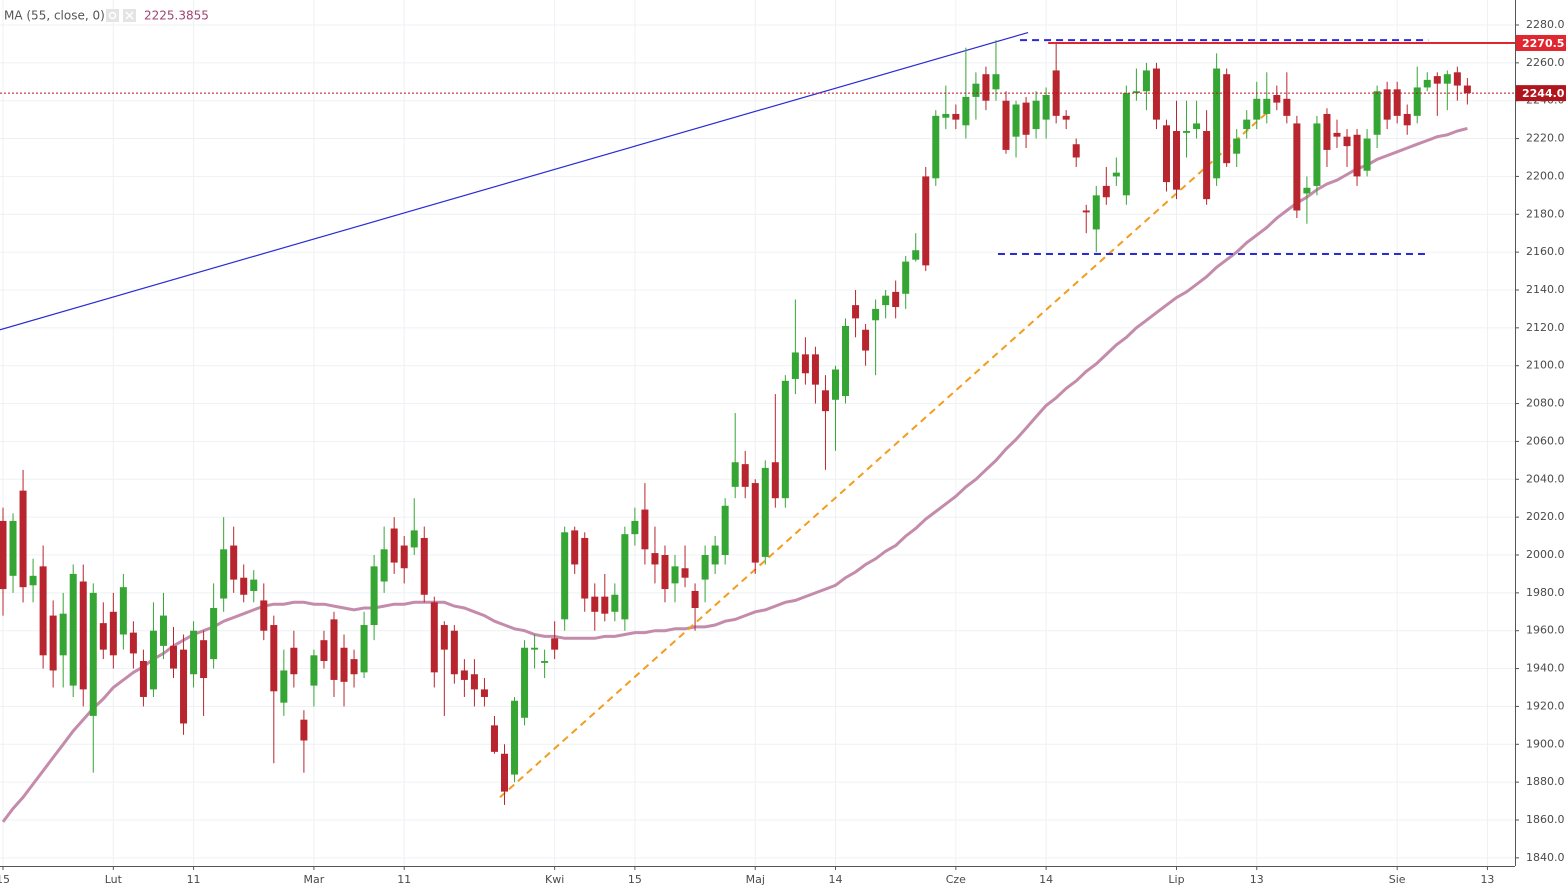  I want to click on y-tick-label: 2040.0, so click(1545, 478).